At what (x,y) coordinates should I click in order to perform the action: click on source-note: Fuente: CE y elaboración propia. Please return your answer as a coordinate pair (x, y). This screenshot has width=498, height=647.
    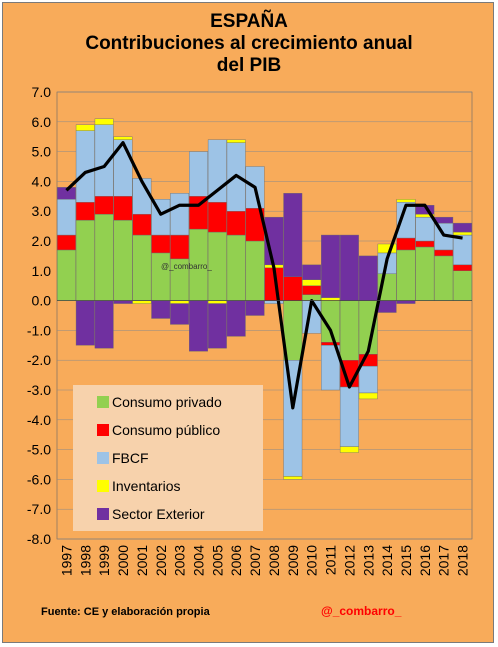
    Looking at the image, I should click on (125, 612).